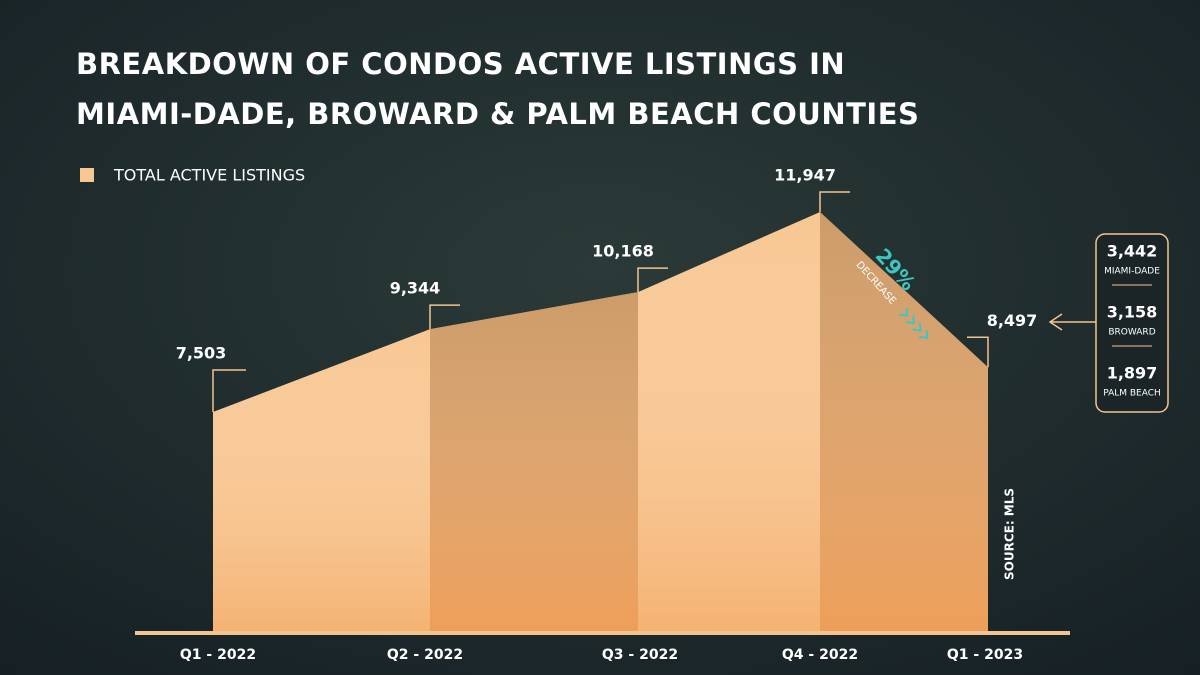 The height and width of the screenshot is (675, 1200). I want to click on value-label: 8,497, so click(1012, 320).